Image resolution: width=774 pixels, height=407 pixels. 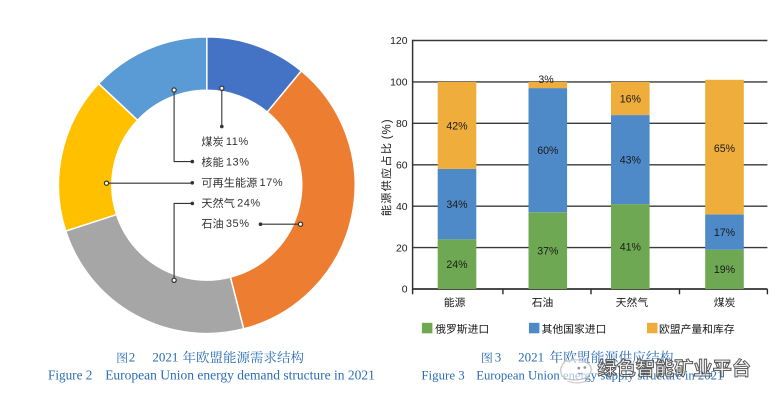 I want to click on svg-text: 0, so click(x=405, y=290).